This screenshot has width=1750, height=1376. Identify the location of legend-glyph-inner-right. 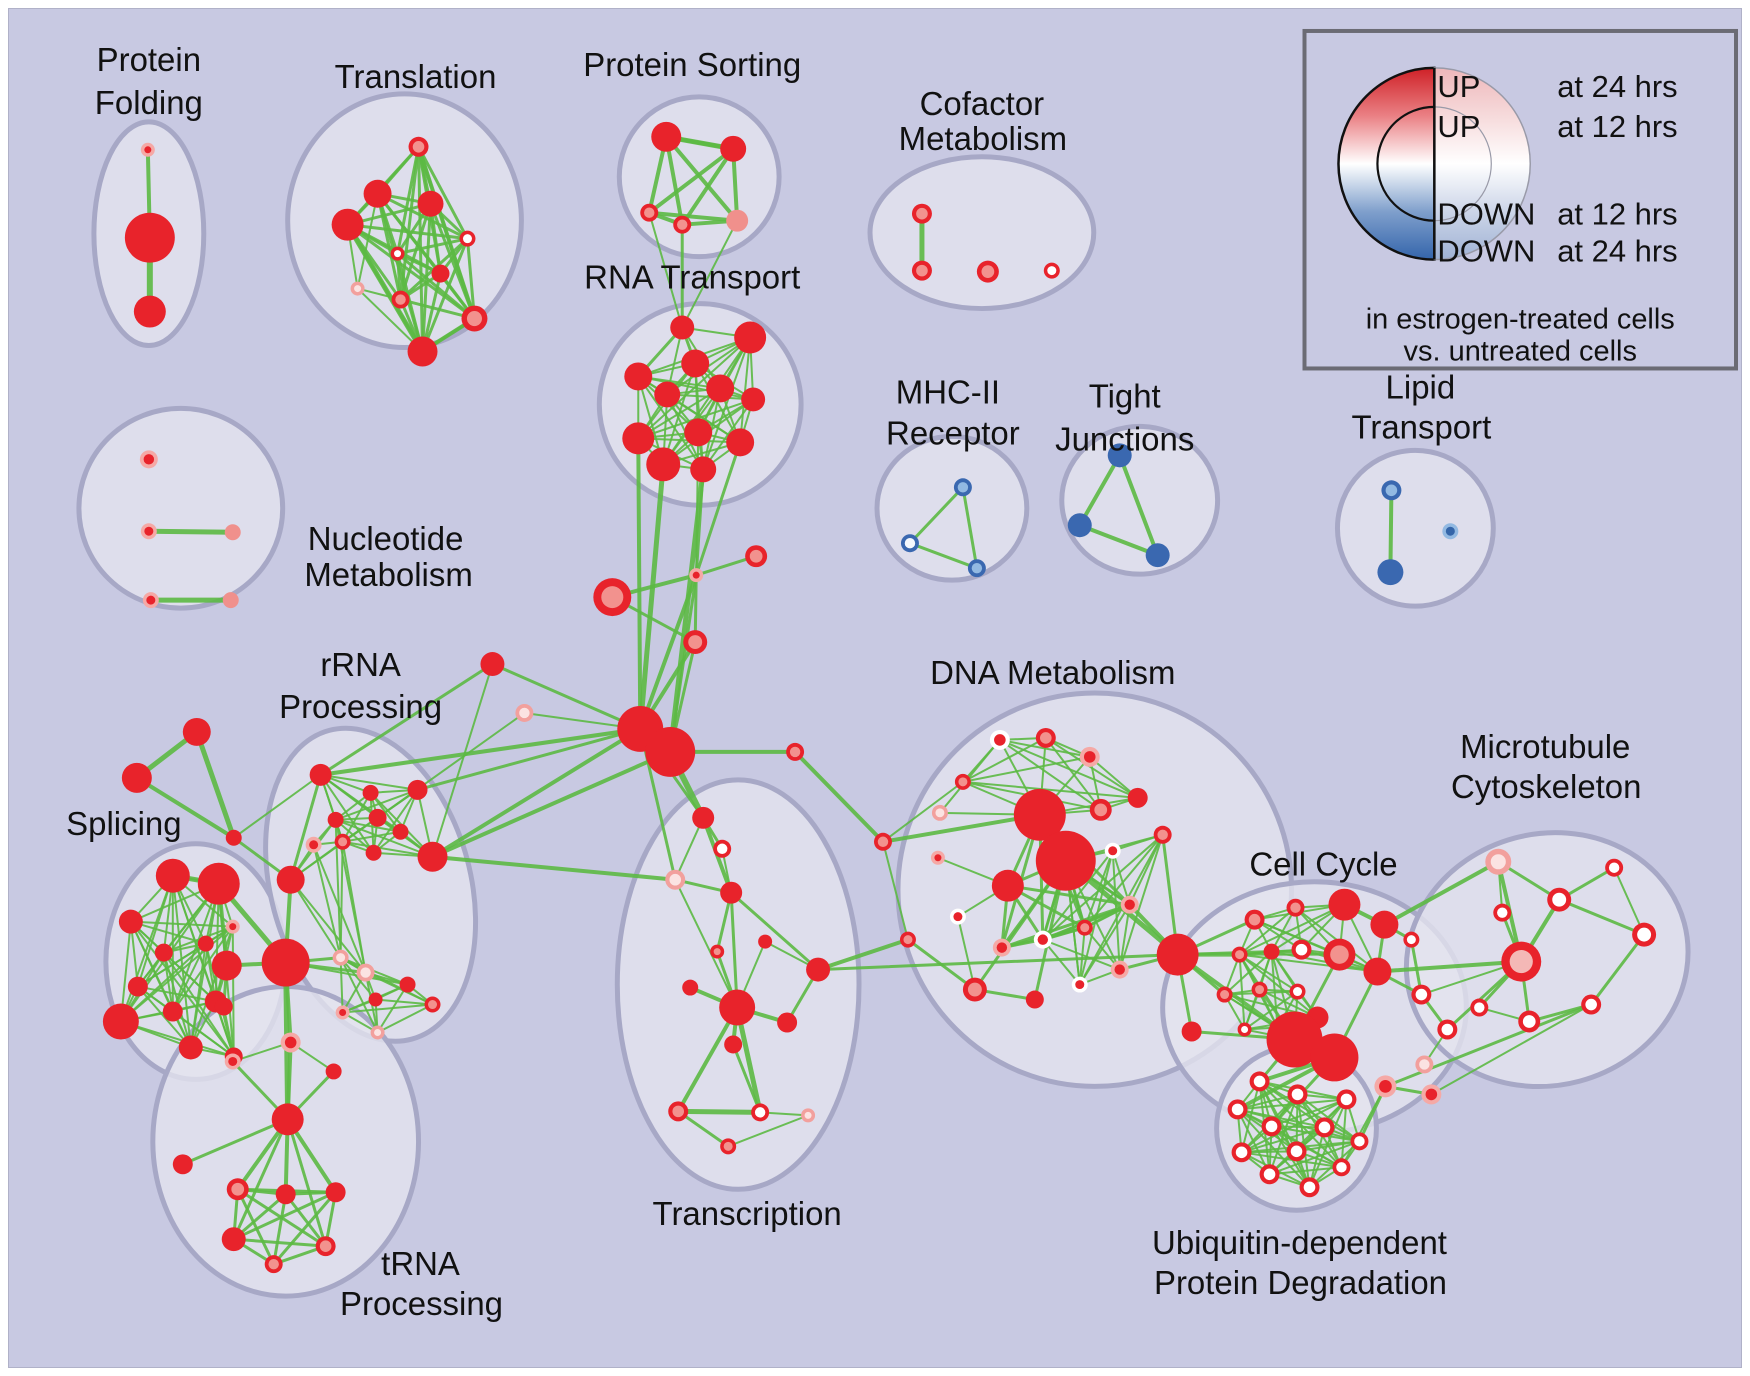
(1462, 164).